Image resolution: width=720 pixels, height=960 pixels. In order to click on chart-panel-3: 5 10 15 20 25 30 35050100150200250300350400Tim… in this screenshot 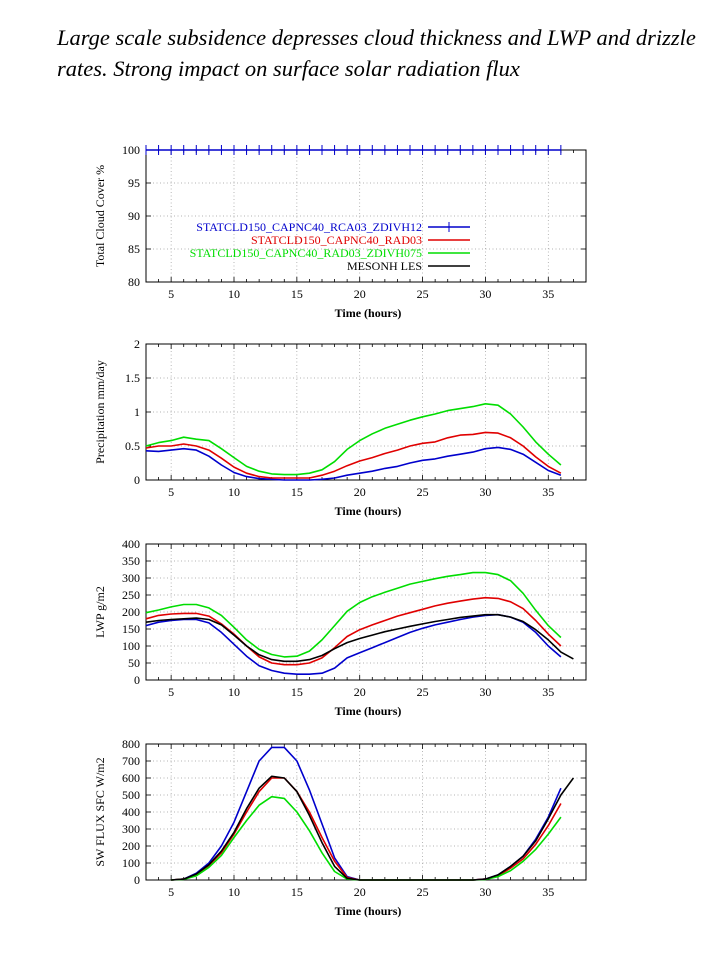, I will do `click(340, 627)`.